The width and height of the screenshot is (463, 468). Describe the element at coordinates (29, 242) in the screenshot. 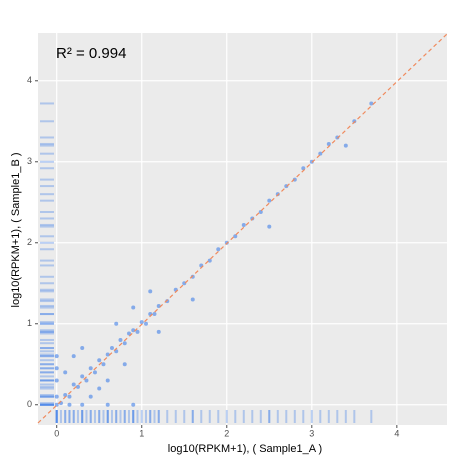

I see `y-tick-label: 2` at that location.